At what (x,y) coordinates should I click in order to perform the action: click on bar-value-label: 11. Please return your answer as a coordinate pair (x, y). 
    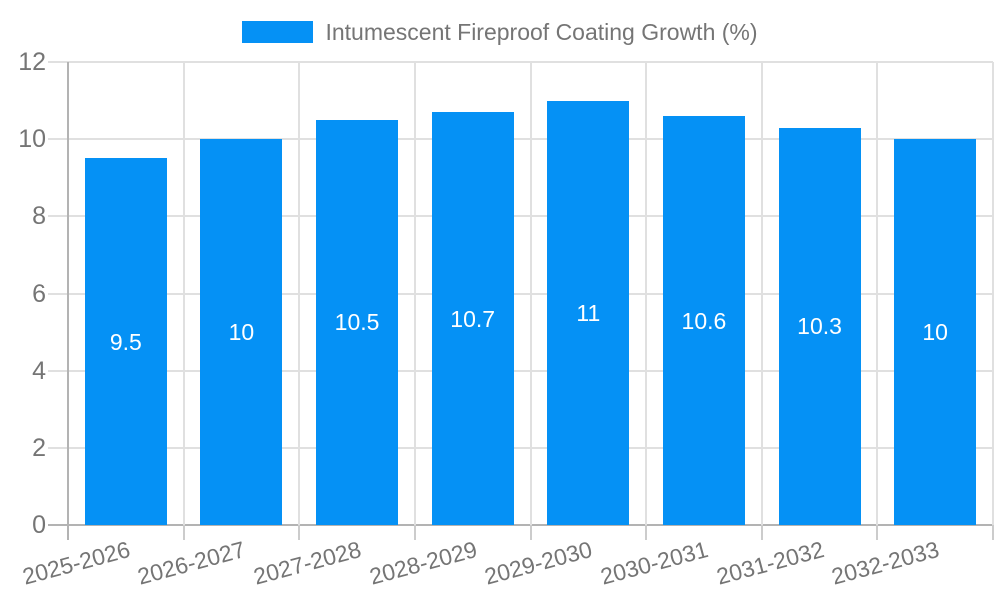
    Looking at the image, I should click on (588, 312).